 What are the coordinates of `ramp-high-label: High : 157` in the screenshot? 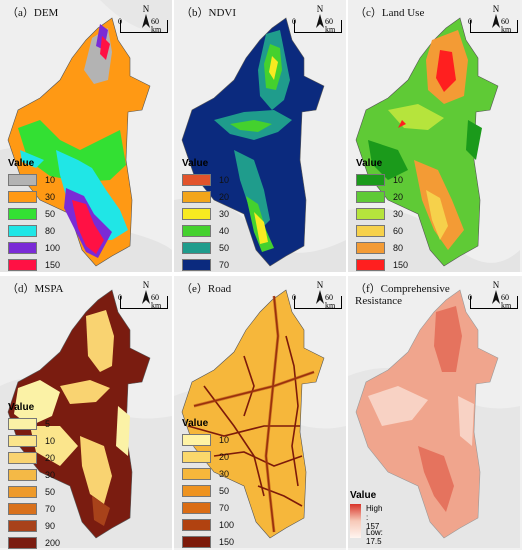 It's located at (374, 517).